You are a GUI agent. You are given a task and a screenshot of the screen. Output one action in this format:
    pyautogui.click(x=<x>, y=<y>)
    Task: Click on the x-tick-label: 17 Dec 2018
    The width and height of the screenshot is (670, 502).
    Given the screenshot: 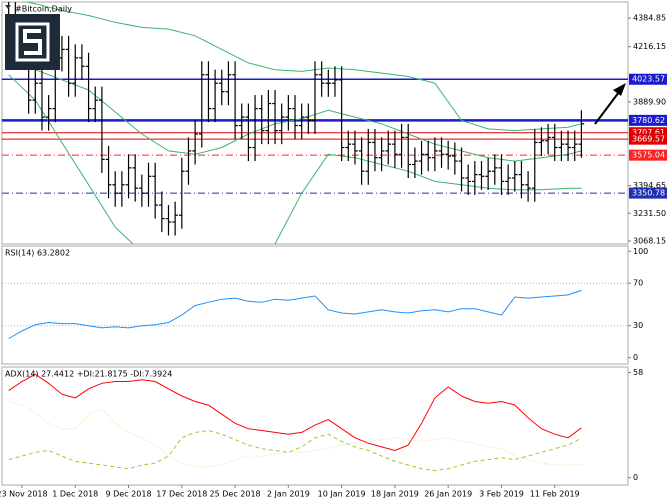 What is the action you would take?
    pyautogui.click(x=181, y=494)
    